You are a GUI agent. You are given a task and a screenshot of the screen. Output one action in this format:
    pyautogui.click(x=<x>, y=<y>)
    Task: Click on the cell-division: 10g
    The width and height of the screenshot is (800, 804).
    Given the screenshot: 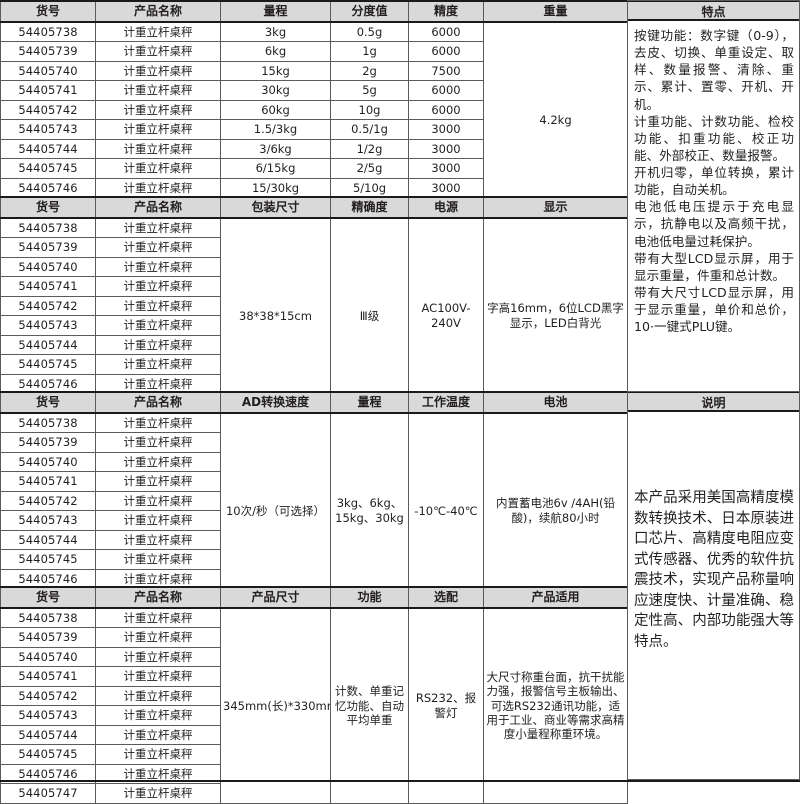 What is the action you would take?
    pyautogui.click(x=369, y=109)
    